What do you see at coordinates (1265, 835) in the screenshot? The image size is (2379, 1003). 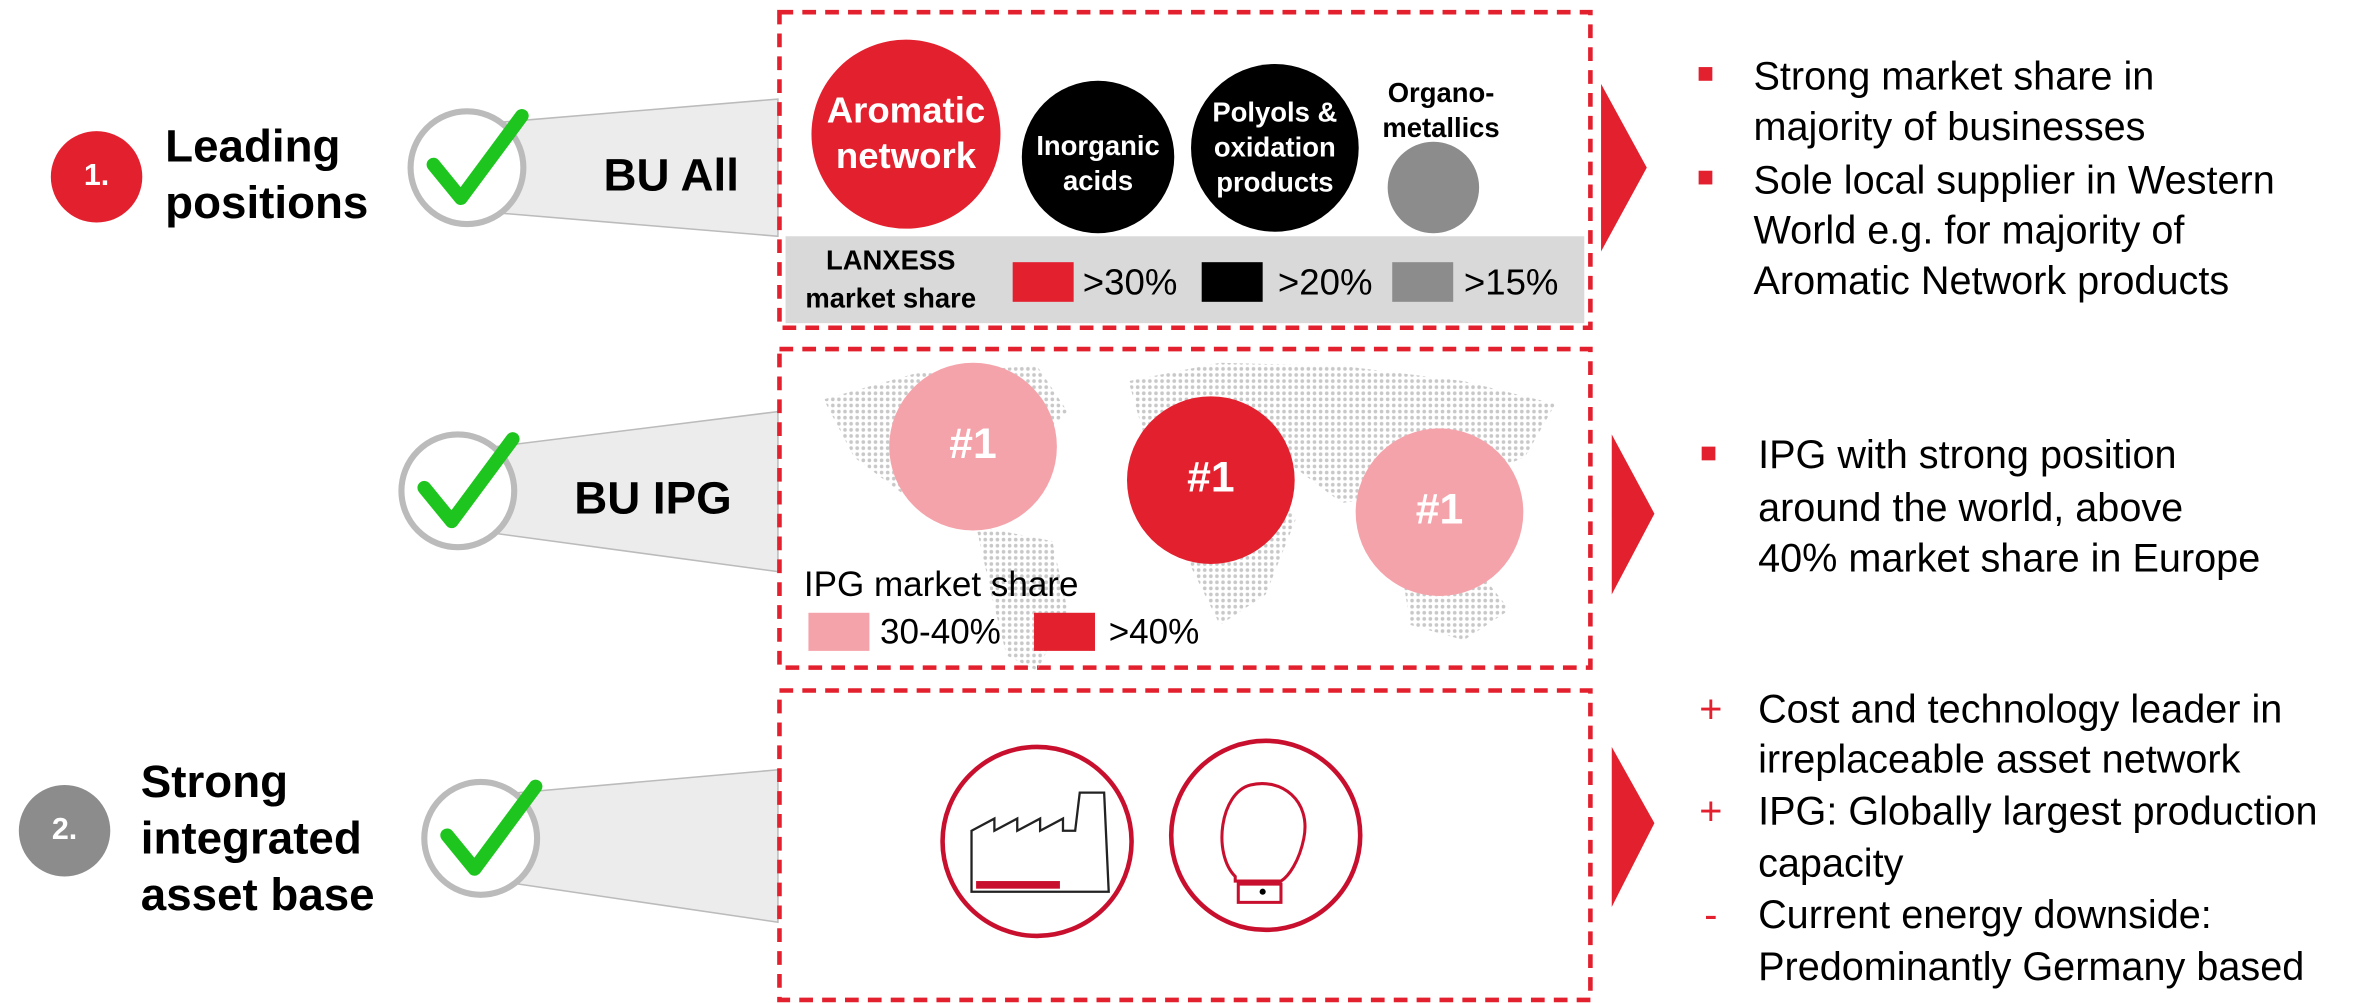 I see `glove-icon` at bounding box center [1265, 835].